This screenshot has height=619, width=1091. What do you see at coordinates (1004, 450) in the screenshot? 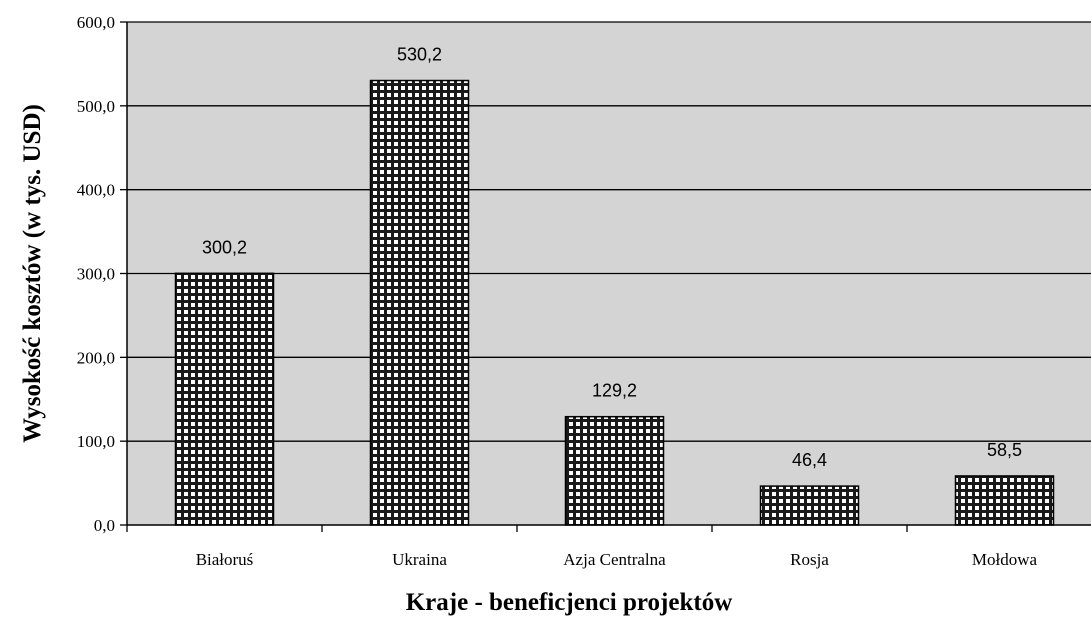
I see `data-label: 58,5` at bounding box center [1004, 450].